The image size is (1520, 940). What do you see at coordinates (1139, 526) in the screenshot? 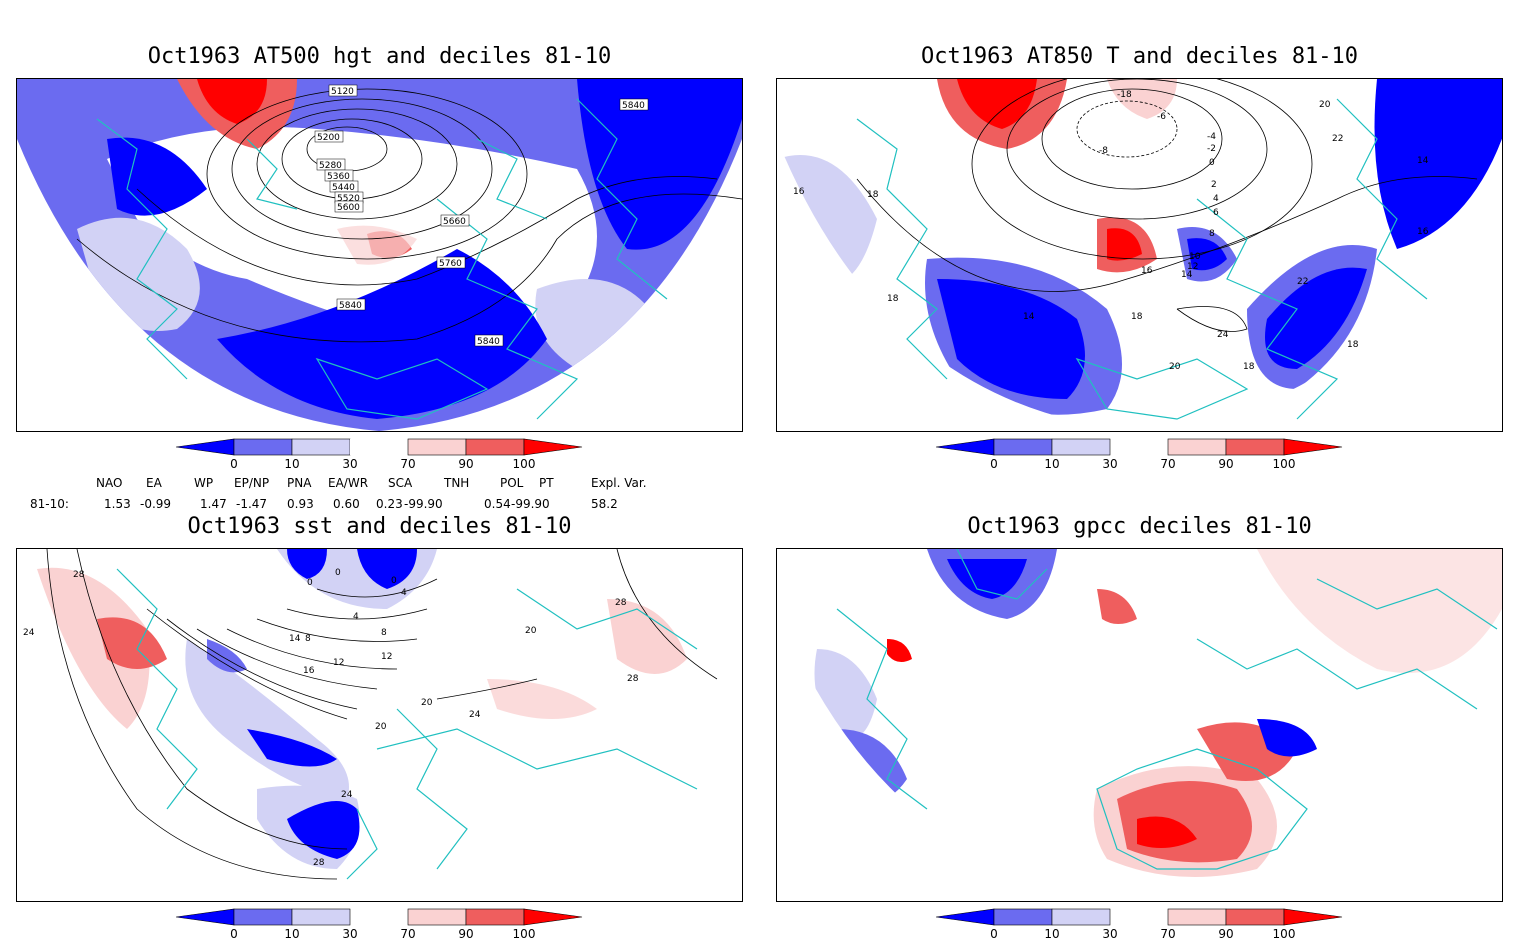
I see `panel-title-gpcc: Oct1963 gpcc deciles 81-10` at bounding box center [1139, 526].